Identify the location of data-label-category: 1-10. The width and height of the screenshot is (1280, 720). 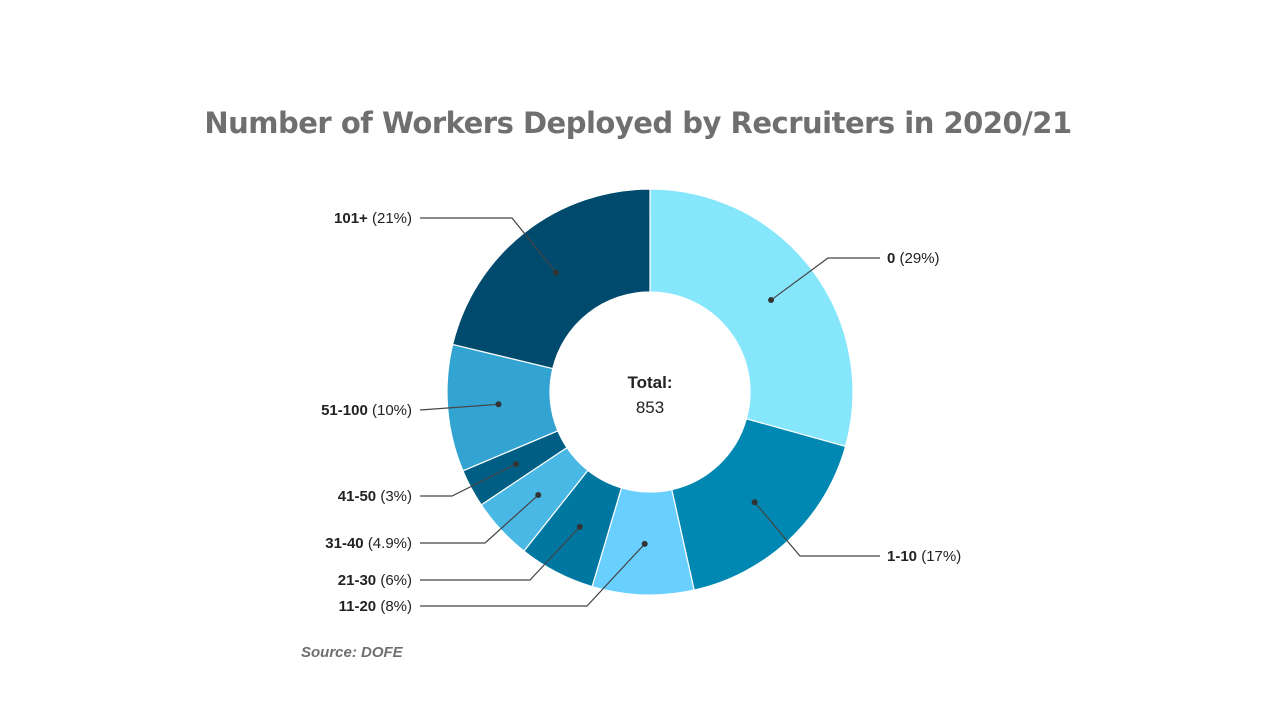
(902, 556).